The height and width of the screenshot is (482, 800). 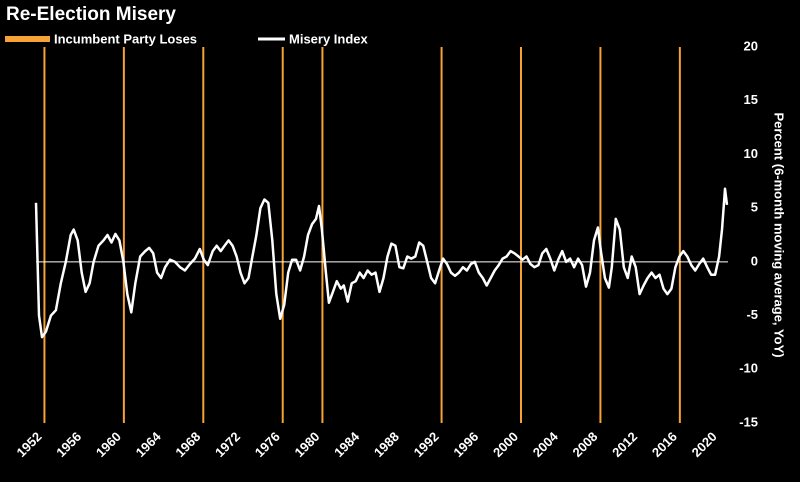 What do you see at coordinates (68, 444) in the screenshot?
I see `x-tick-label: 1956` at bounding box center [68, 444].